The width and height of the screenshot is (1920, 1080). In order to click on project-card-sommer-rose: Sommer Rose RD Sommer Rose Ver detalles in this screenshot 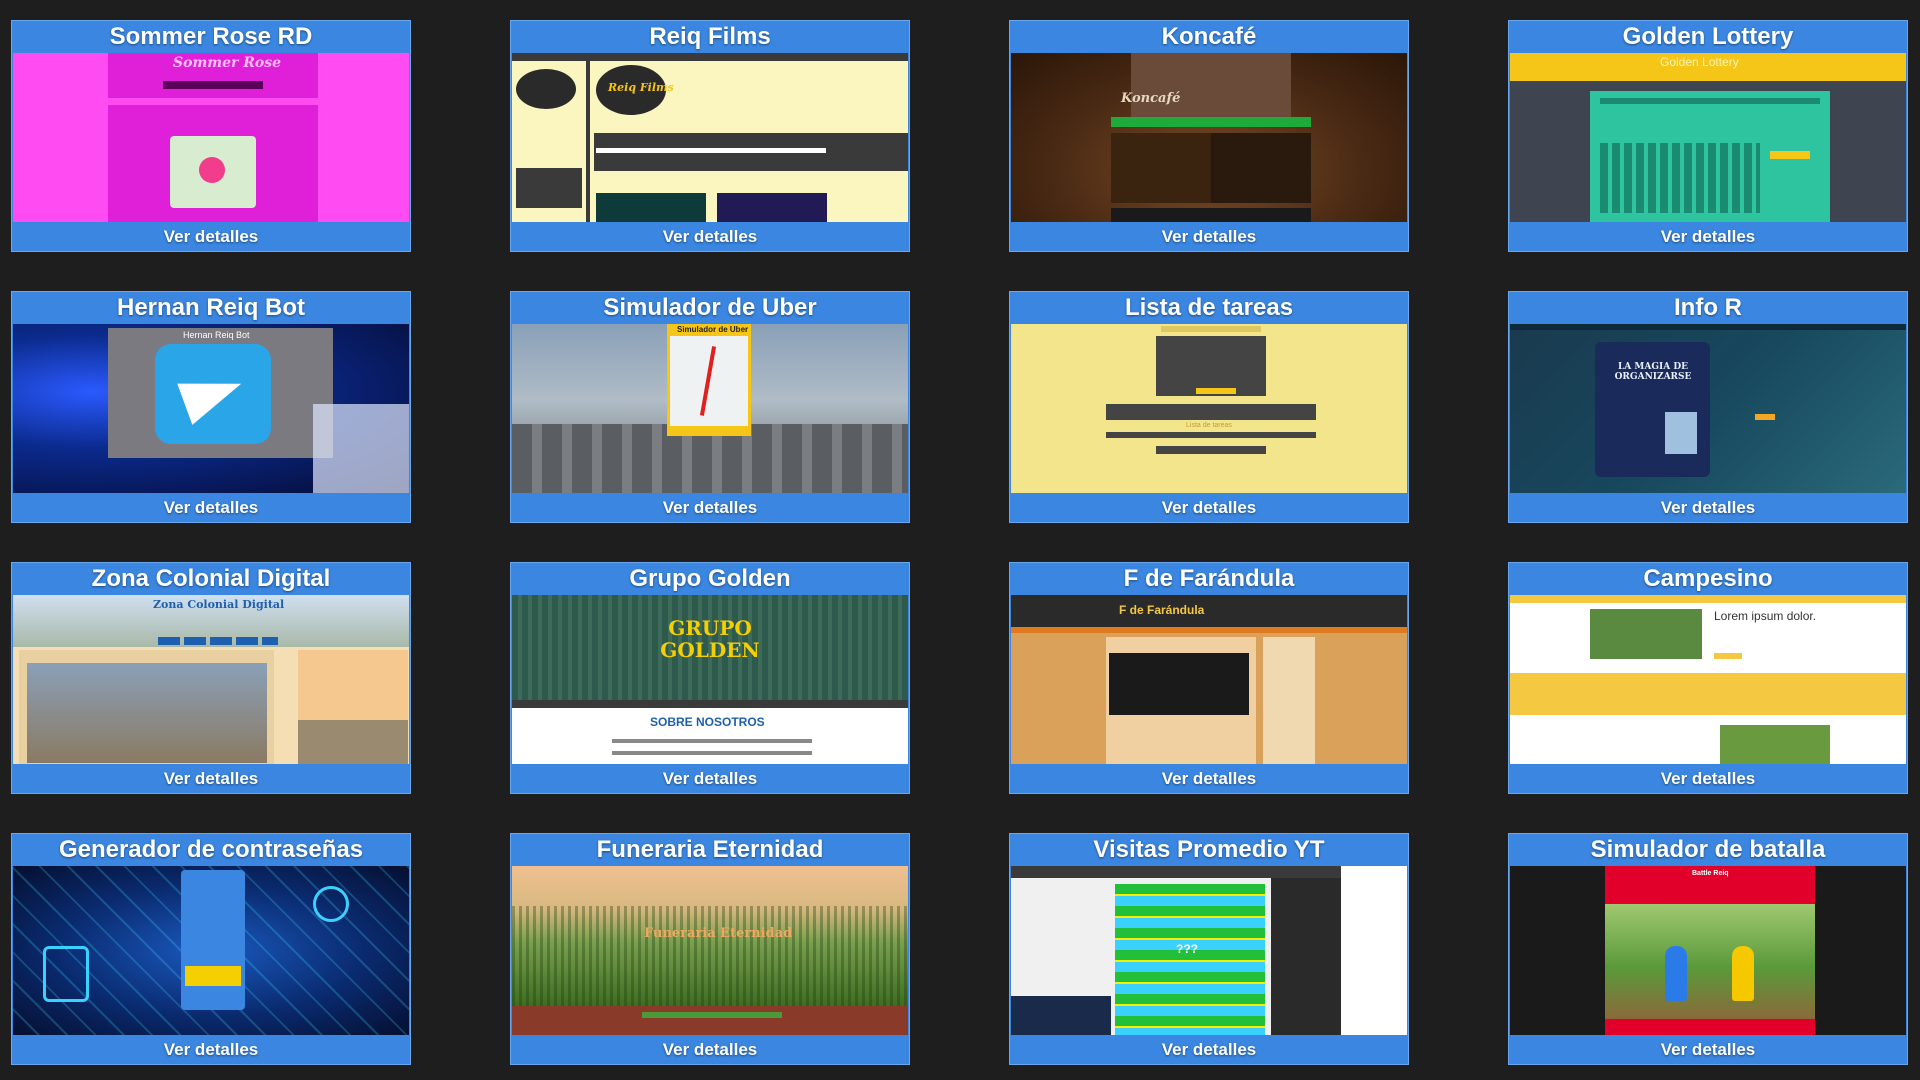, I will do `click(211, 136)`.